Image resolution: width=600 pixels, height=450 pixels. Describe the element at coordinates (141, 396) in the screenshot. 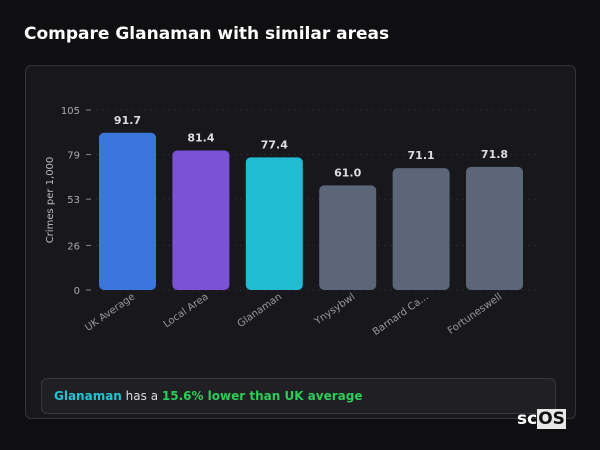

I see `summary-text: has a` at that location.